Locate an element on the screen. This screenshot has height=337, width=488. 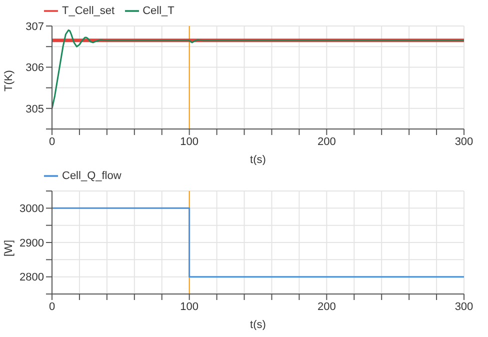
y-axis-title: [W] is located at coordinates (8, 248).